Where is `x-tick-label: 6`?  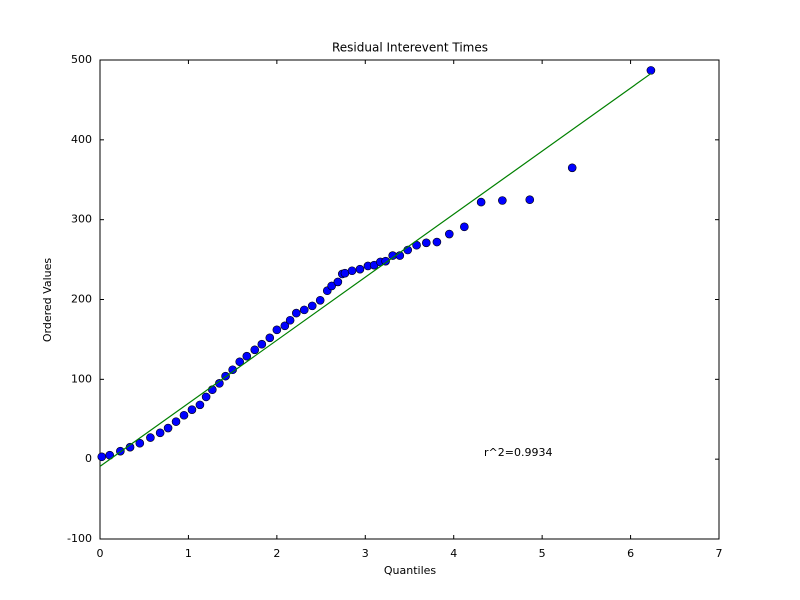
x-tick-label: 6 is located at coordinates (630, 553).